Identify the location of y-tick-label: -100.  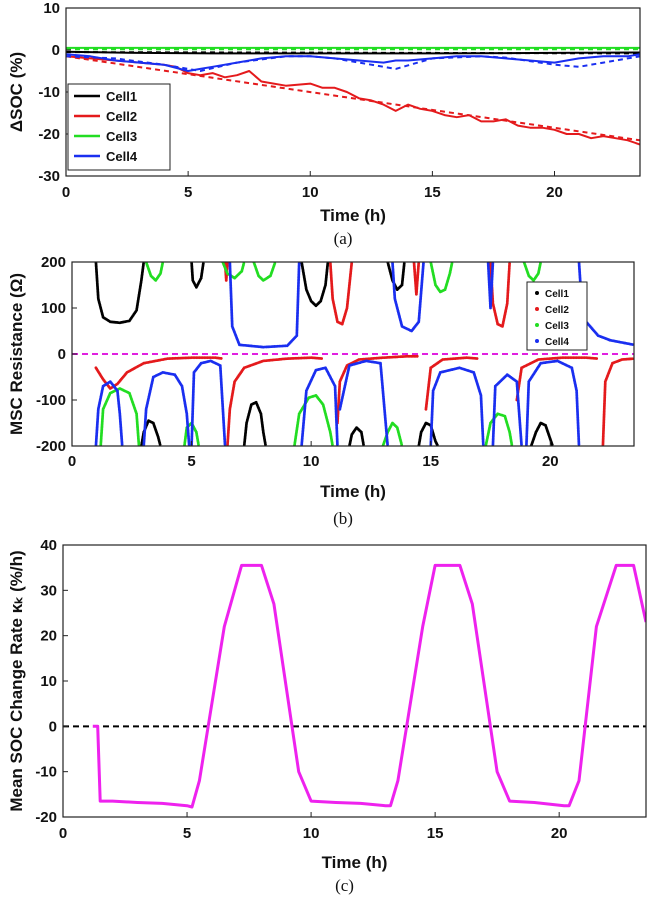
(51, 400).